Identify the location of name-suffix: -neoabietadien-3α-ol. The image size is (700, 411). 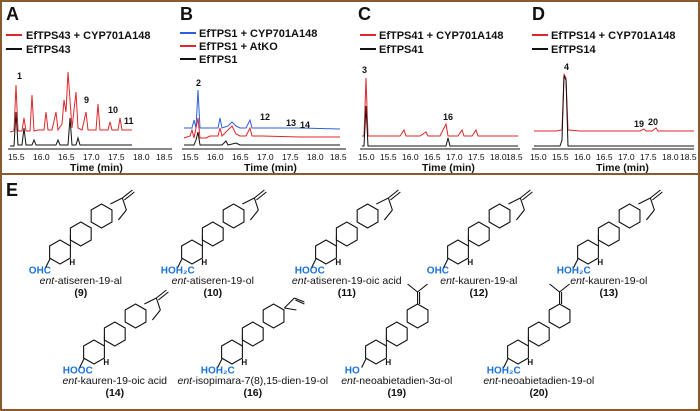
(404, 381).